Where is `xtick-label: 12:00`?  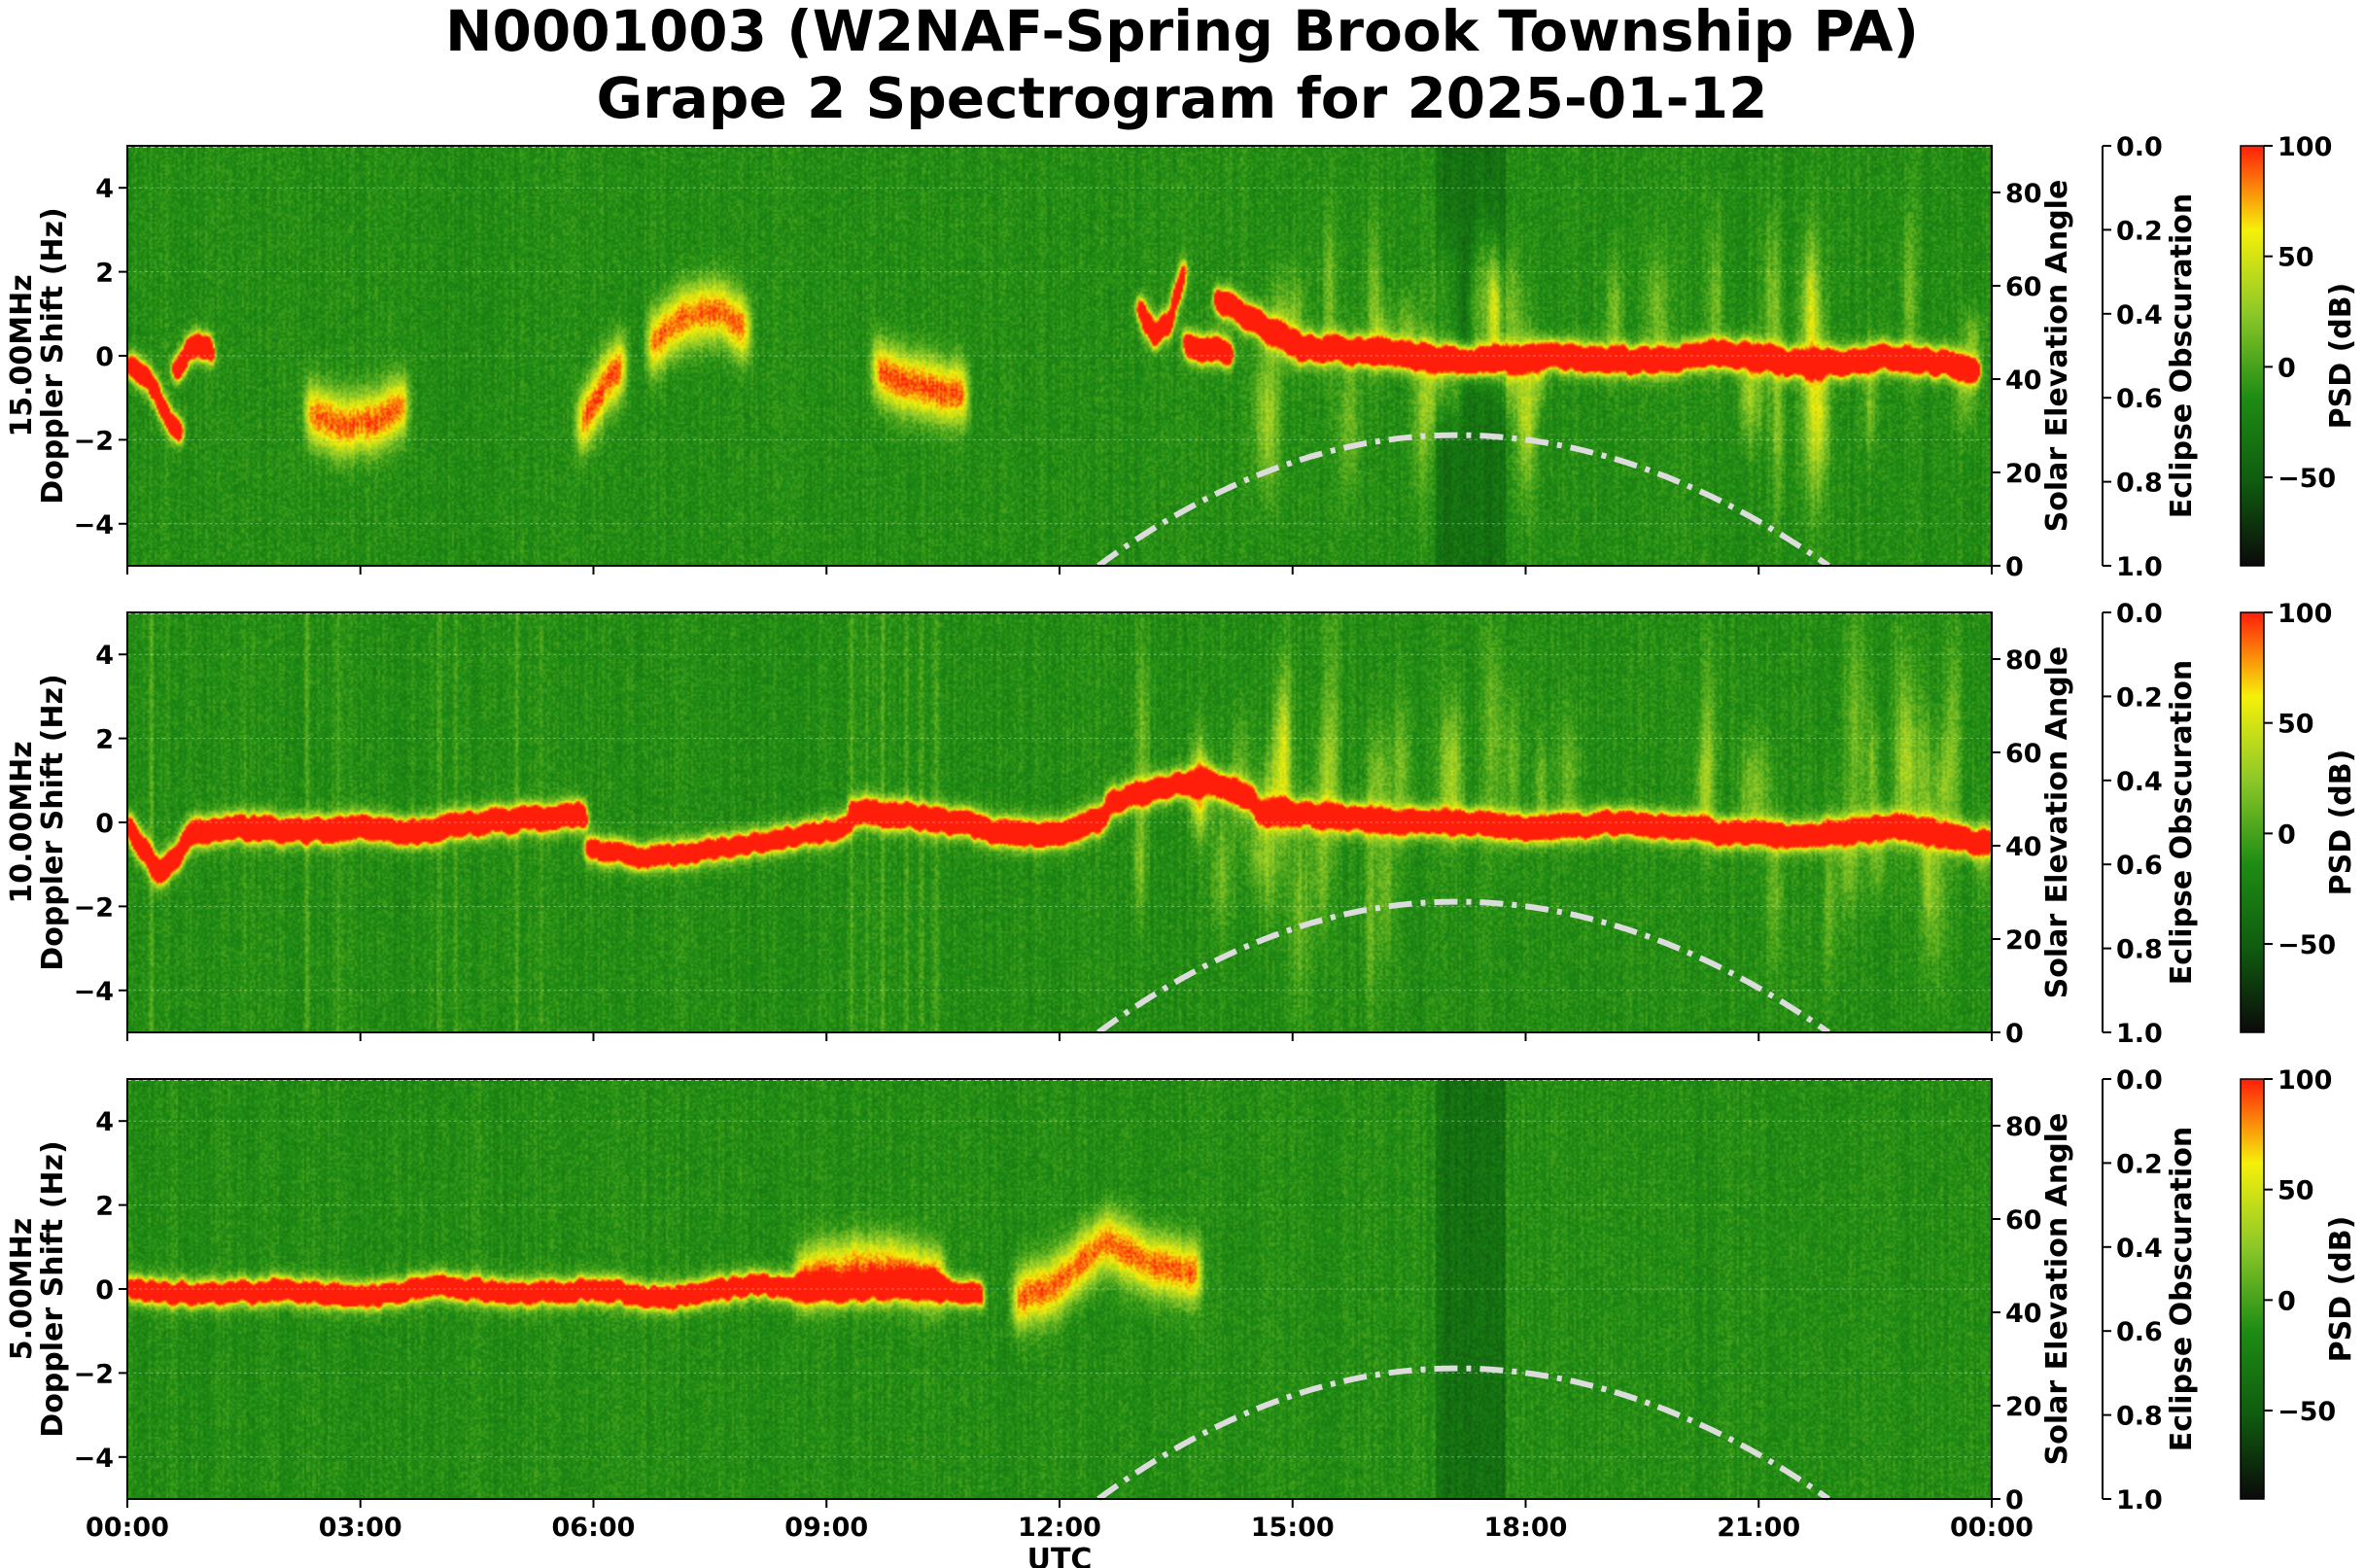
xtick-label: 12:00 is located at coordinates (1060, 1528).